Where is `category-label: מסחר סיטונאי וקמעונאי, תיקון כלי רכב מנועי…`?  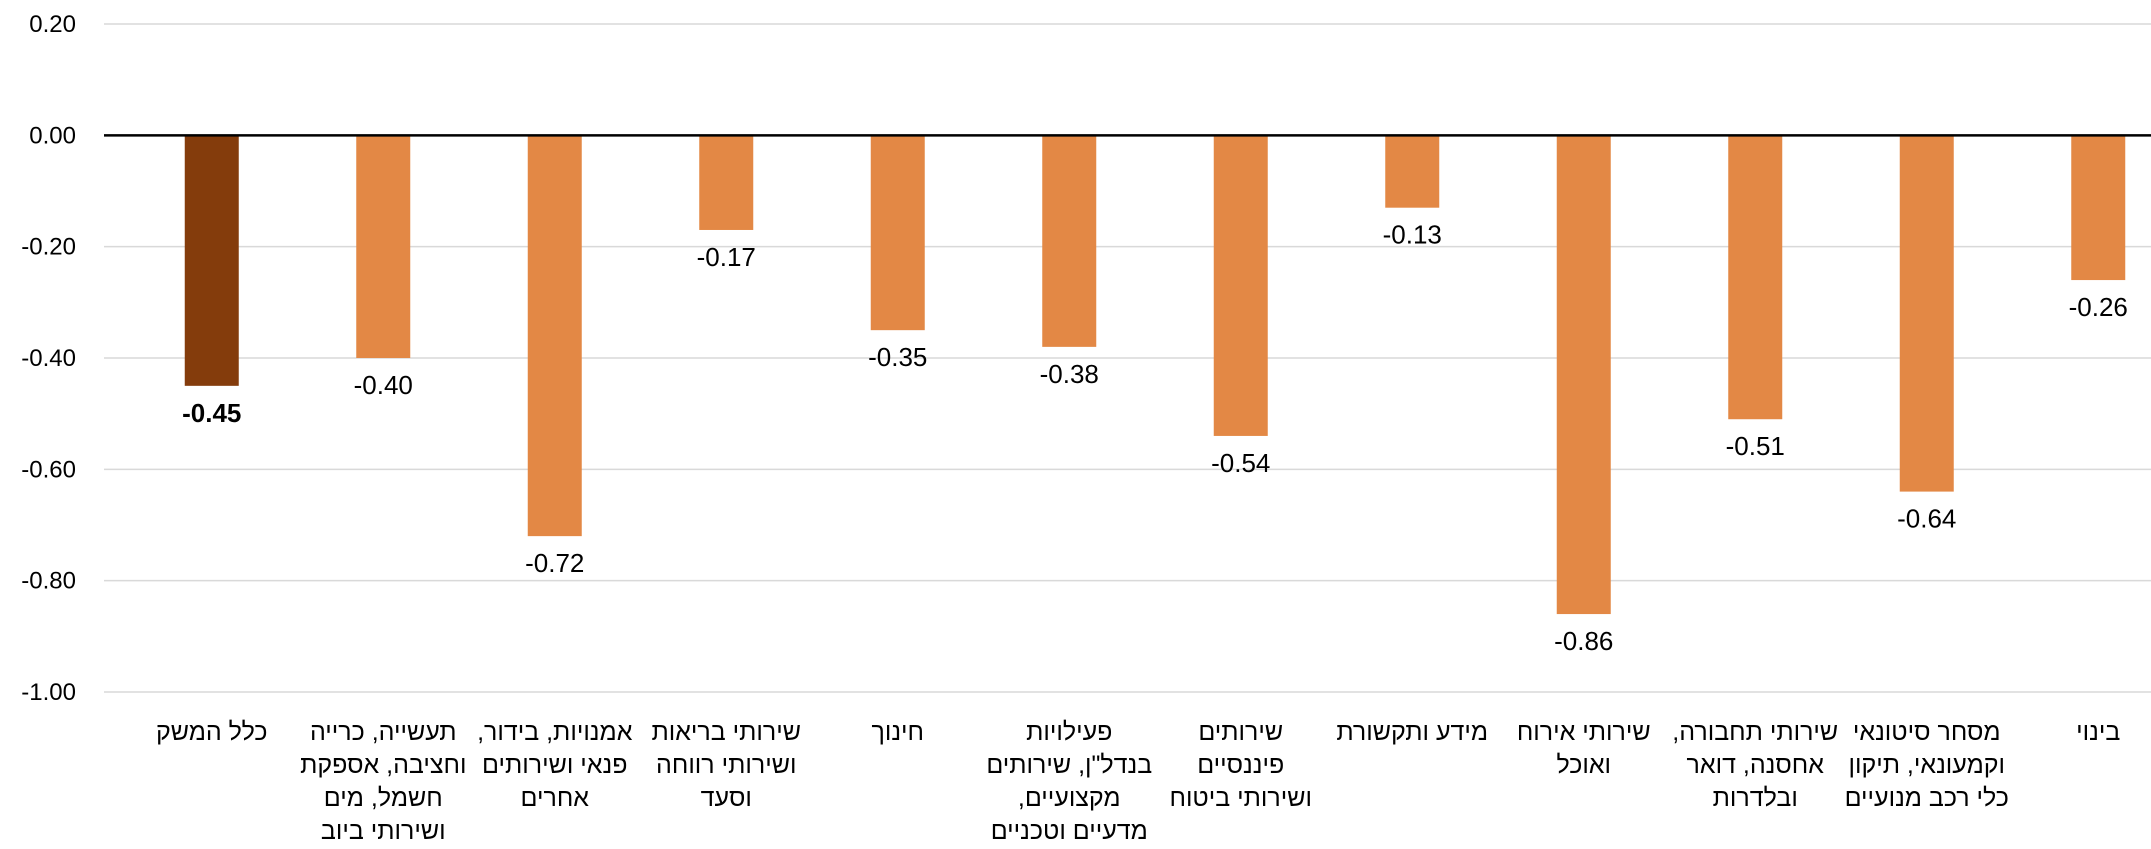
category-label: מסחר סיטונאי וקמעונאי, תיקון כלי רכב מנועי… is located at coordinates (1927, 765).